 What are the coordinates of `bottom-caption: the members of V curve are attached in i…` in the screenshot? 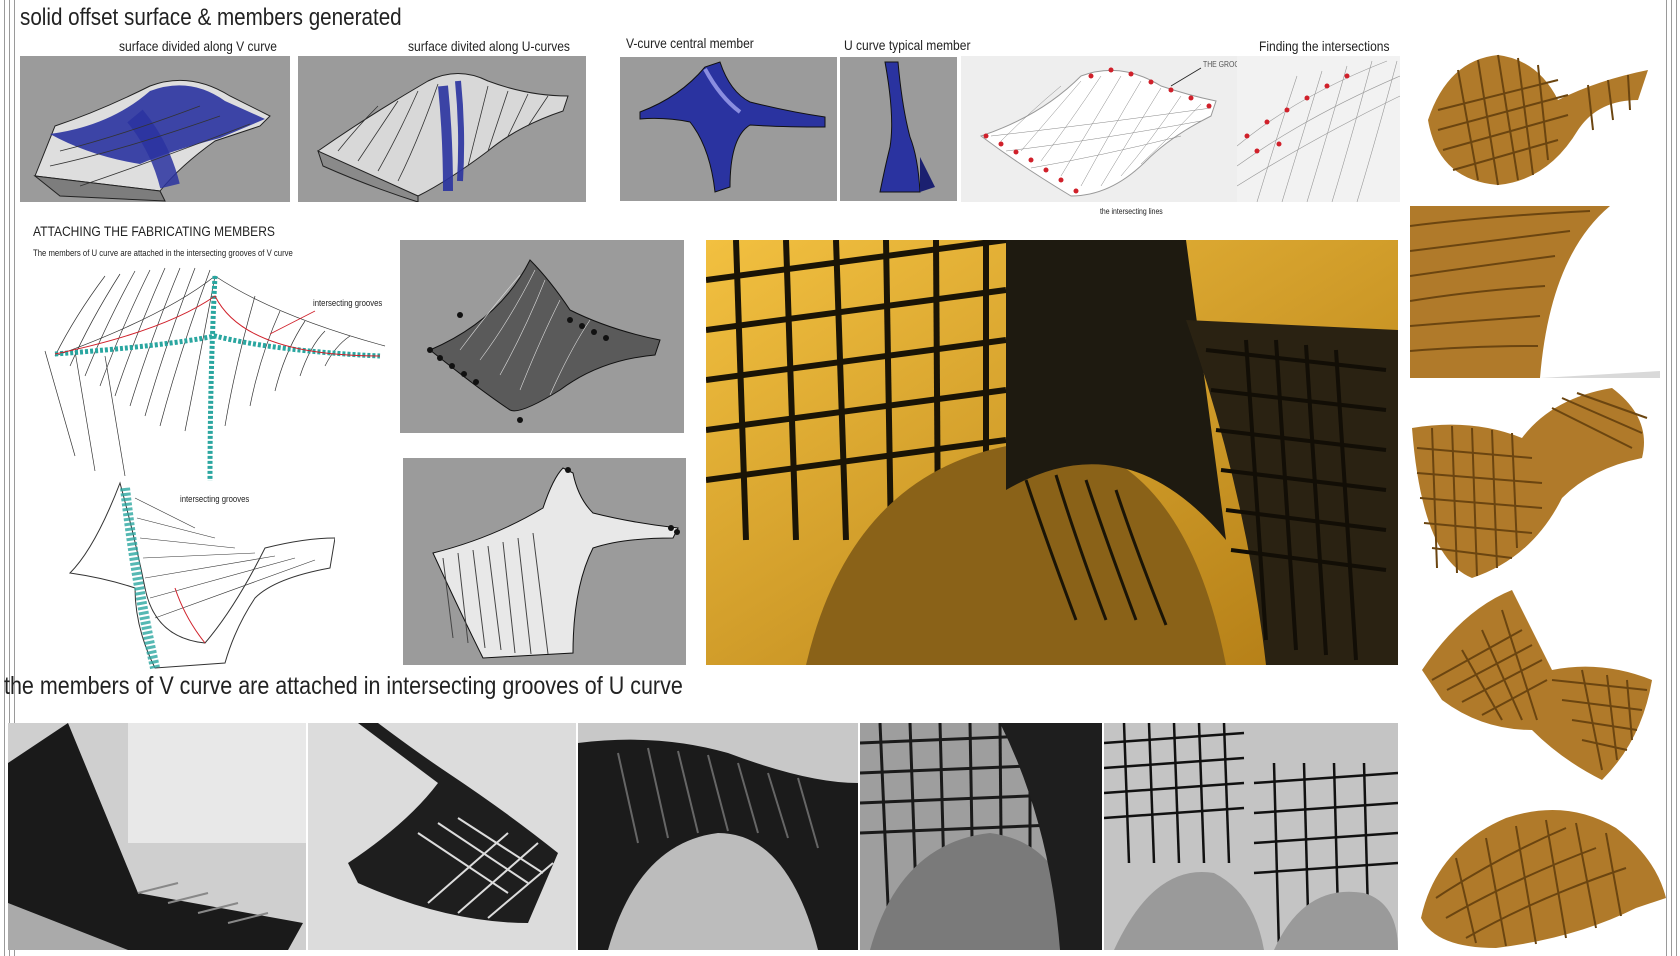 It's located at (343, 686).